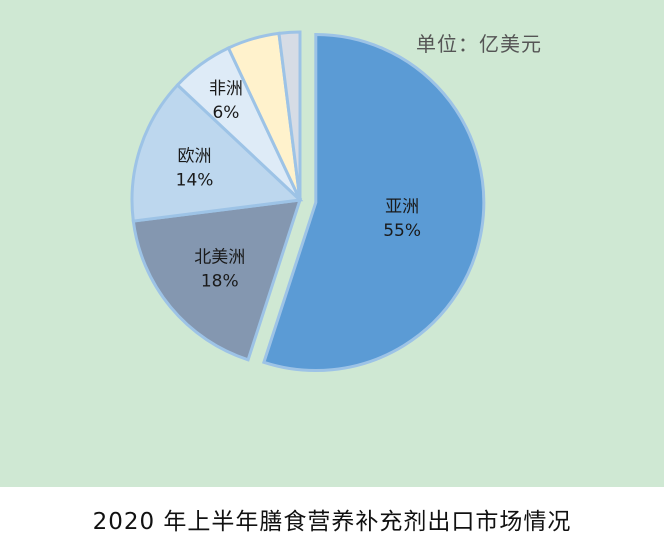  Describe the element at coordinates (402, 207) in the screenshot. I see `slice-name-label-0: 亚洲` at that location.